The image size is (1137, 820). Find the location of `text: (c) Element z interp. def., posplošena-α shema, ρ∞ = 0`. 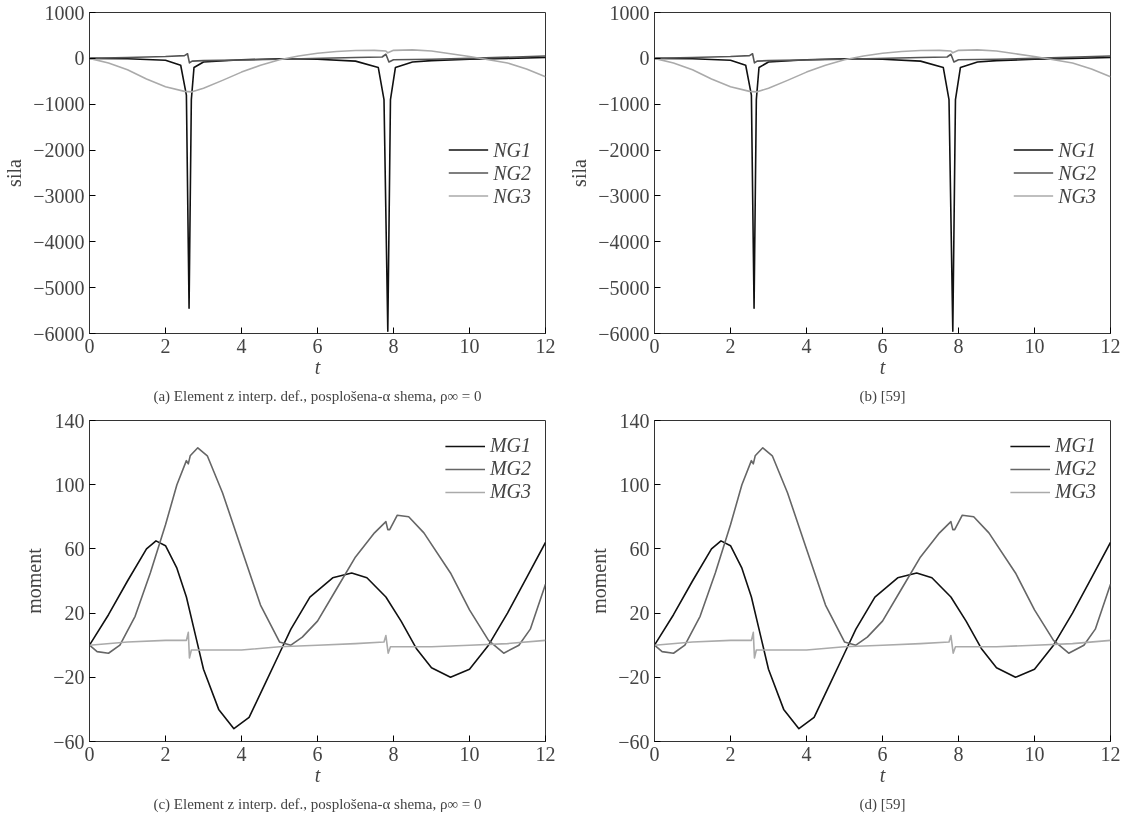

text: (c) Element z interp. def., posplošena-α shema, ρ∞ = 0 is located at coordinates (317, 804).